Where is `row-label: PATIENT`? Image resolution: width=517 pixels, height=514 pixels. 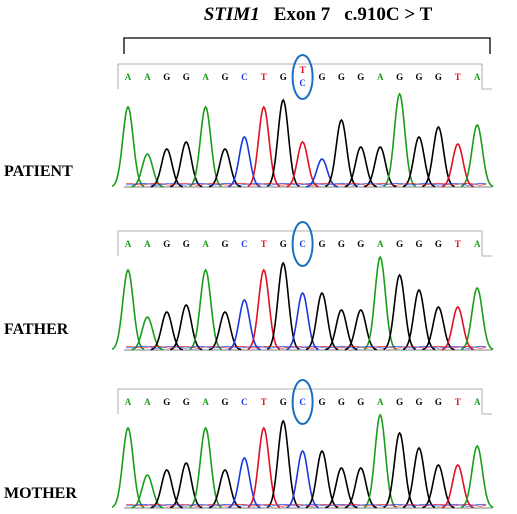
row-label: PATIENT is located at coordinates (38, 171).